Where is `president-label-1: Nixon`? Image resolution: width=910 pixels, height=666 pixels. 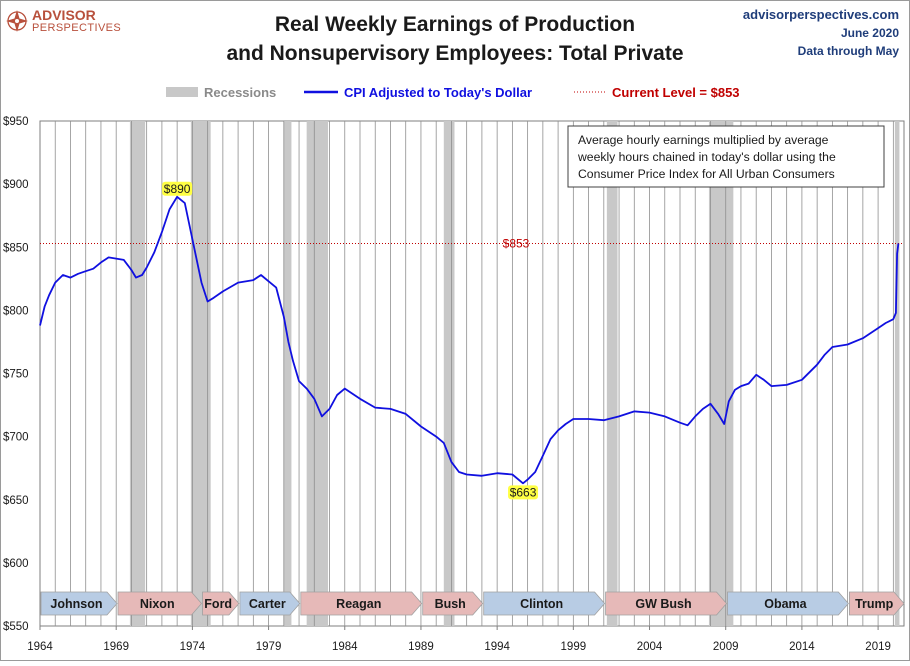 president-label-1: Nixon is located at coordinates (157, 604).